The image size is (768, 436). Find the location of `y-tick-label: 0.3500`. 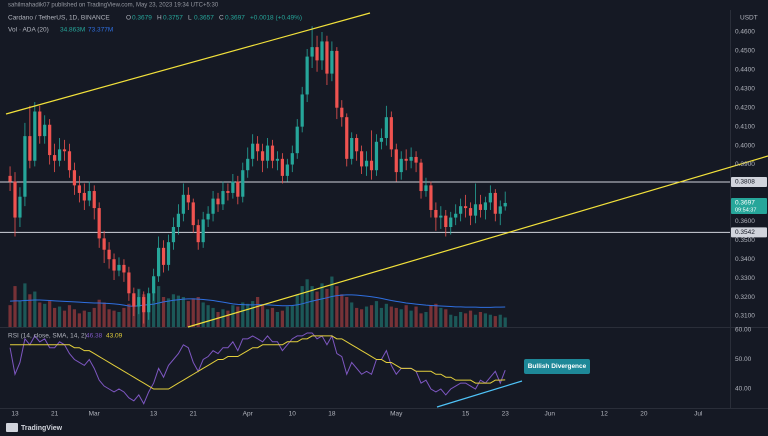

y-tick-label: 0.3500 is located at coordinates (745, 240).